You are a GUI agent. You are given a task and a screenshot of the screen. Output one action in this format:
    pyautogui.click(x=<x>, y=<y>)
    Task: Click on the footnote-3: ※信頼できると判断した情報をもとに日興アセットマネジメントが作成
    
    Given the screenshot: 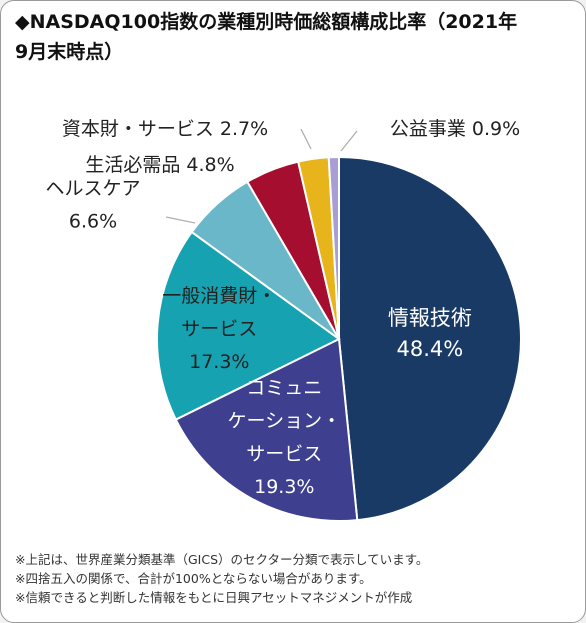 What is the action you would take?
    pyautogui.click(x=214, y=597)
    